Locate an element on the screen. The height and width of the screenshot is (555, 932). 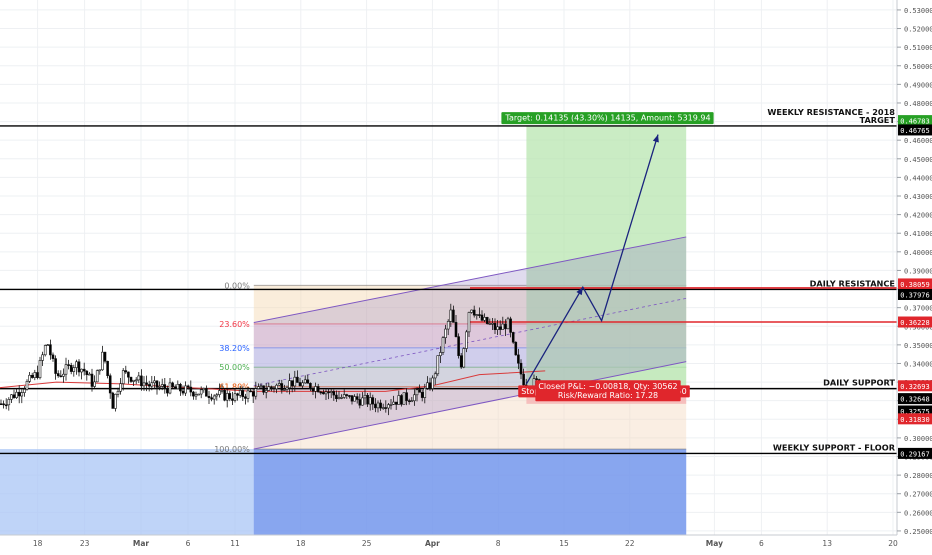
x-axis-tick-label: 15 is located at coordinates (564, 543).